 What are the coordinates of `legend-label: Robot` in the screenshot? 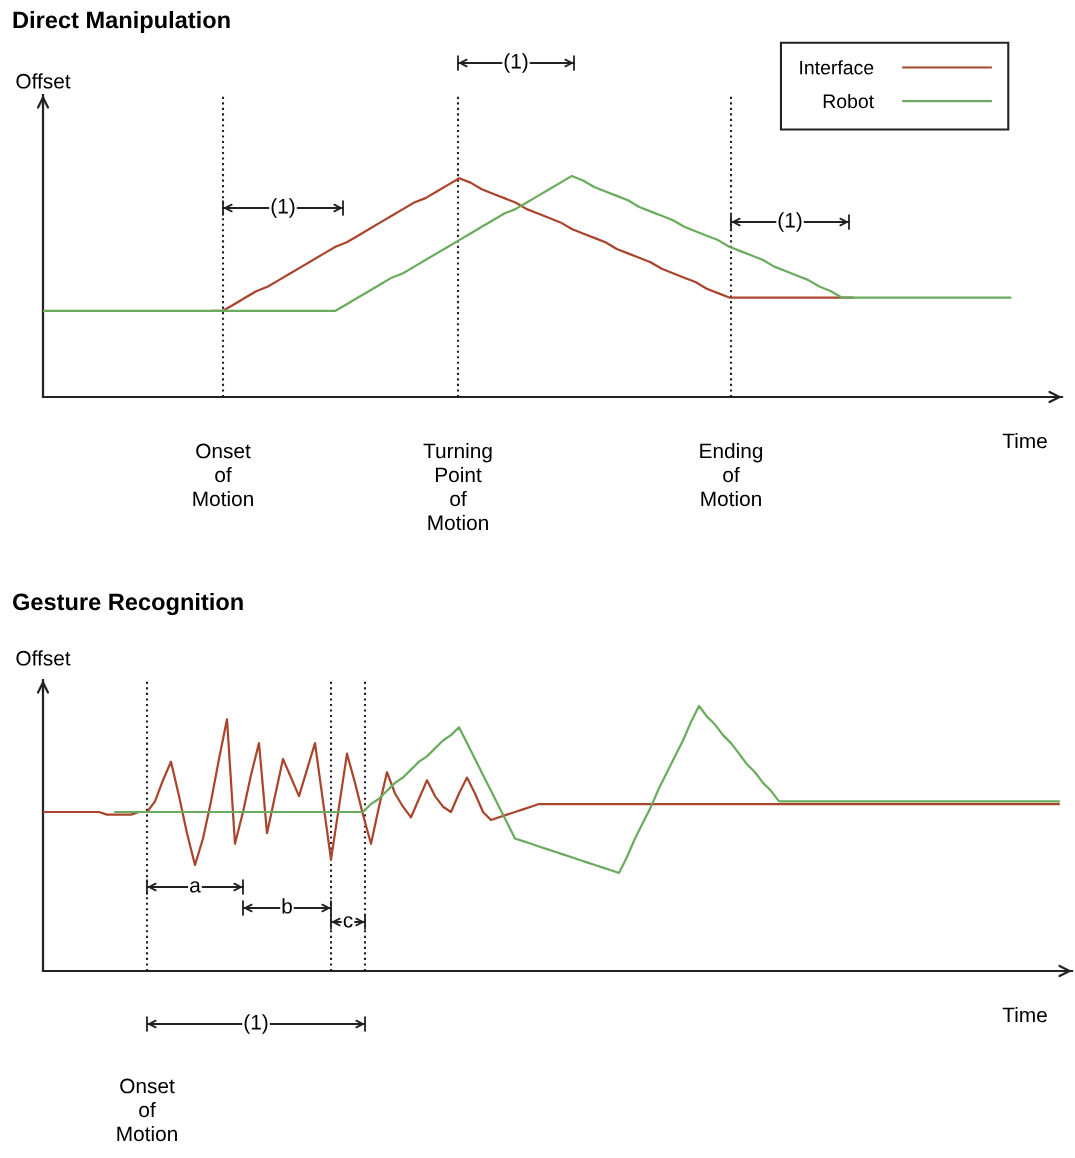 It's located at (848, 101).